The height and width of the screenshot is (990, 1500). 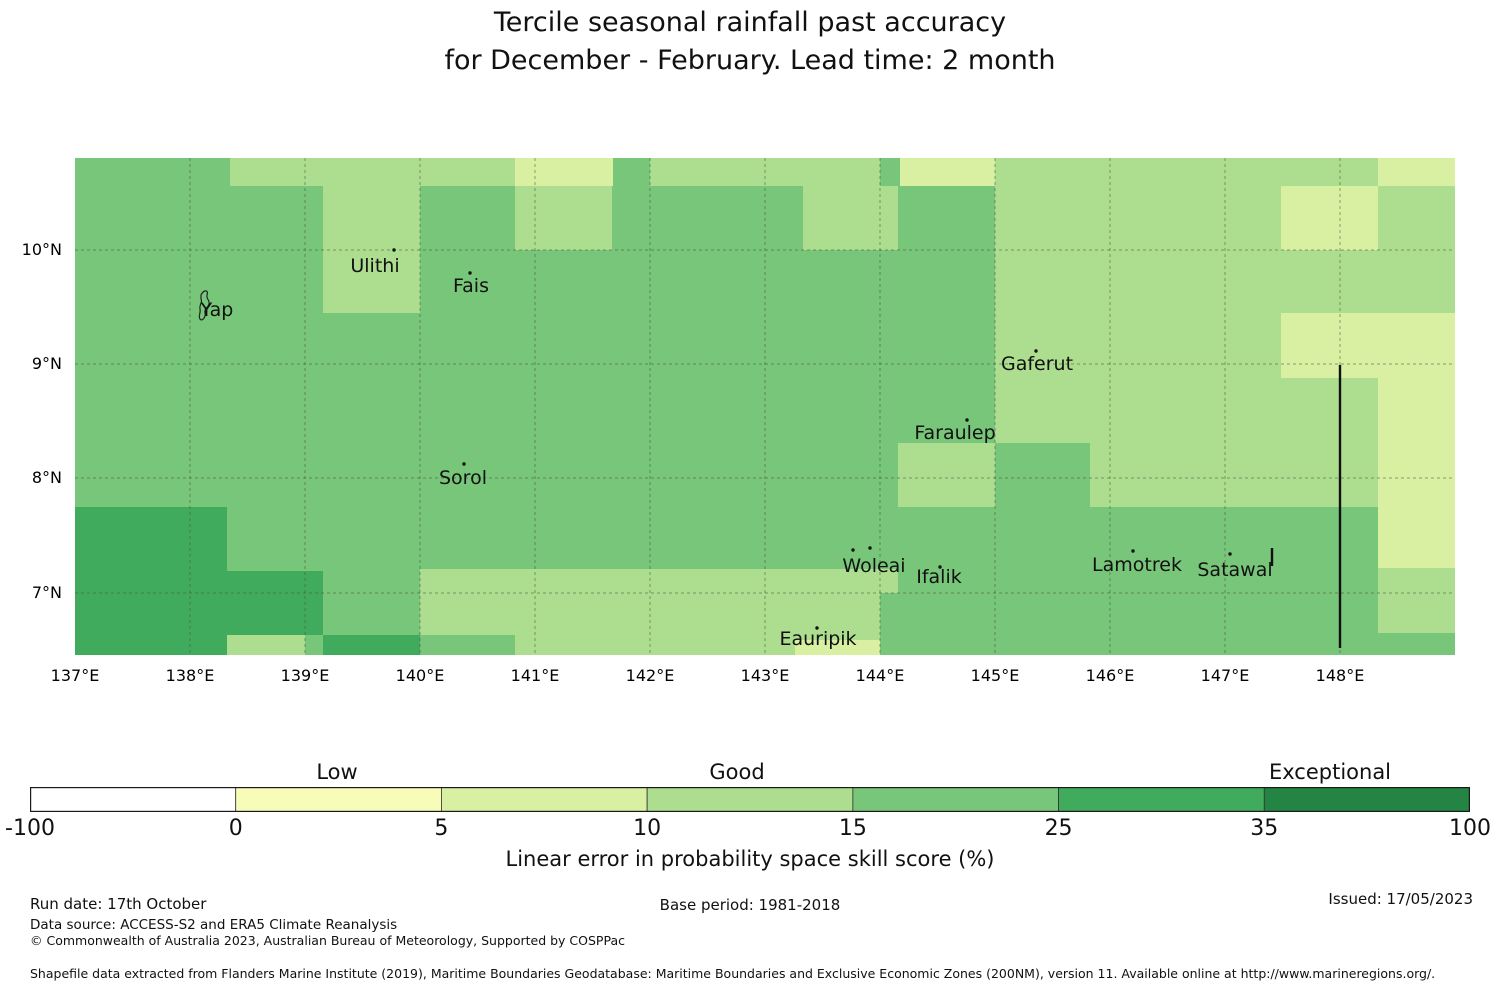 What do you see at coordinates (650, 675) in the screenshot?
I see `x-tick-label: 142°E` at bounding box center [650, 675].